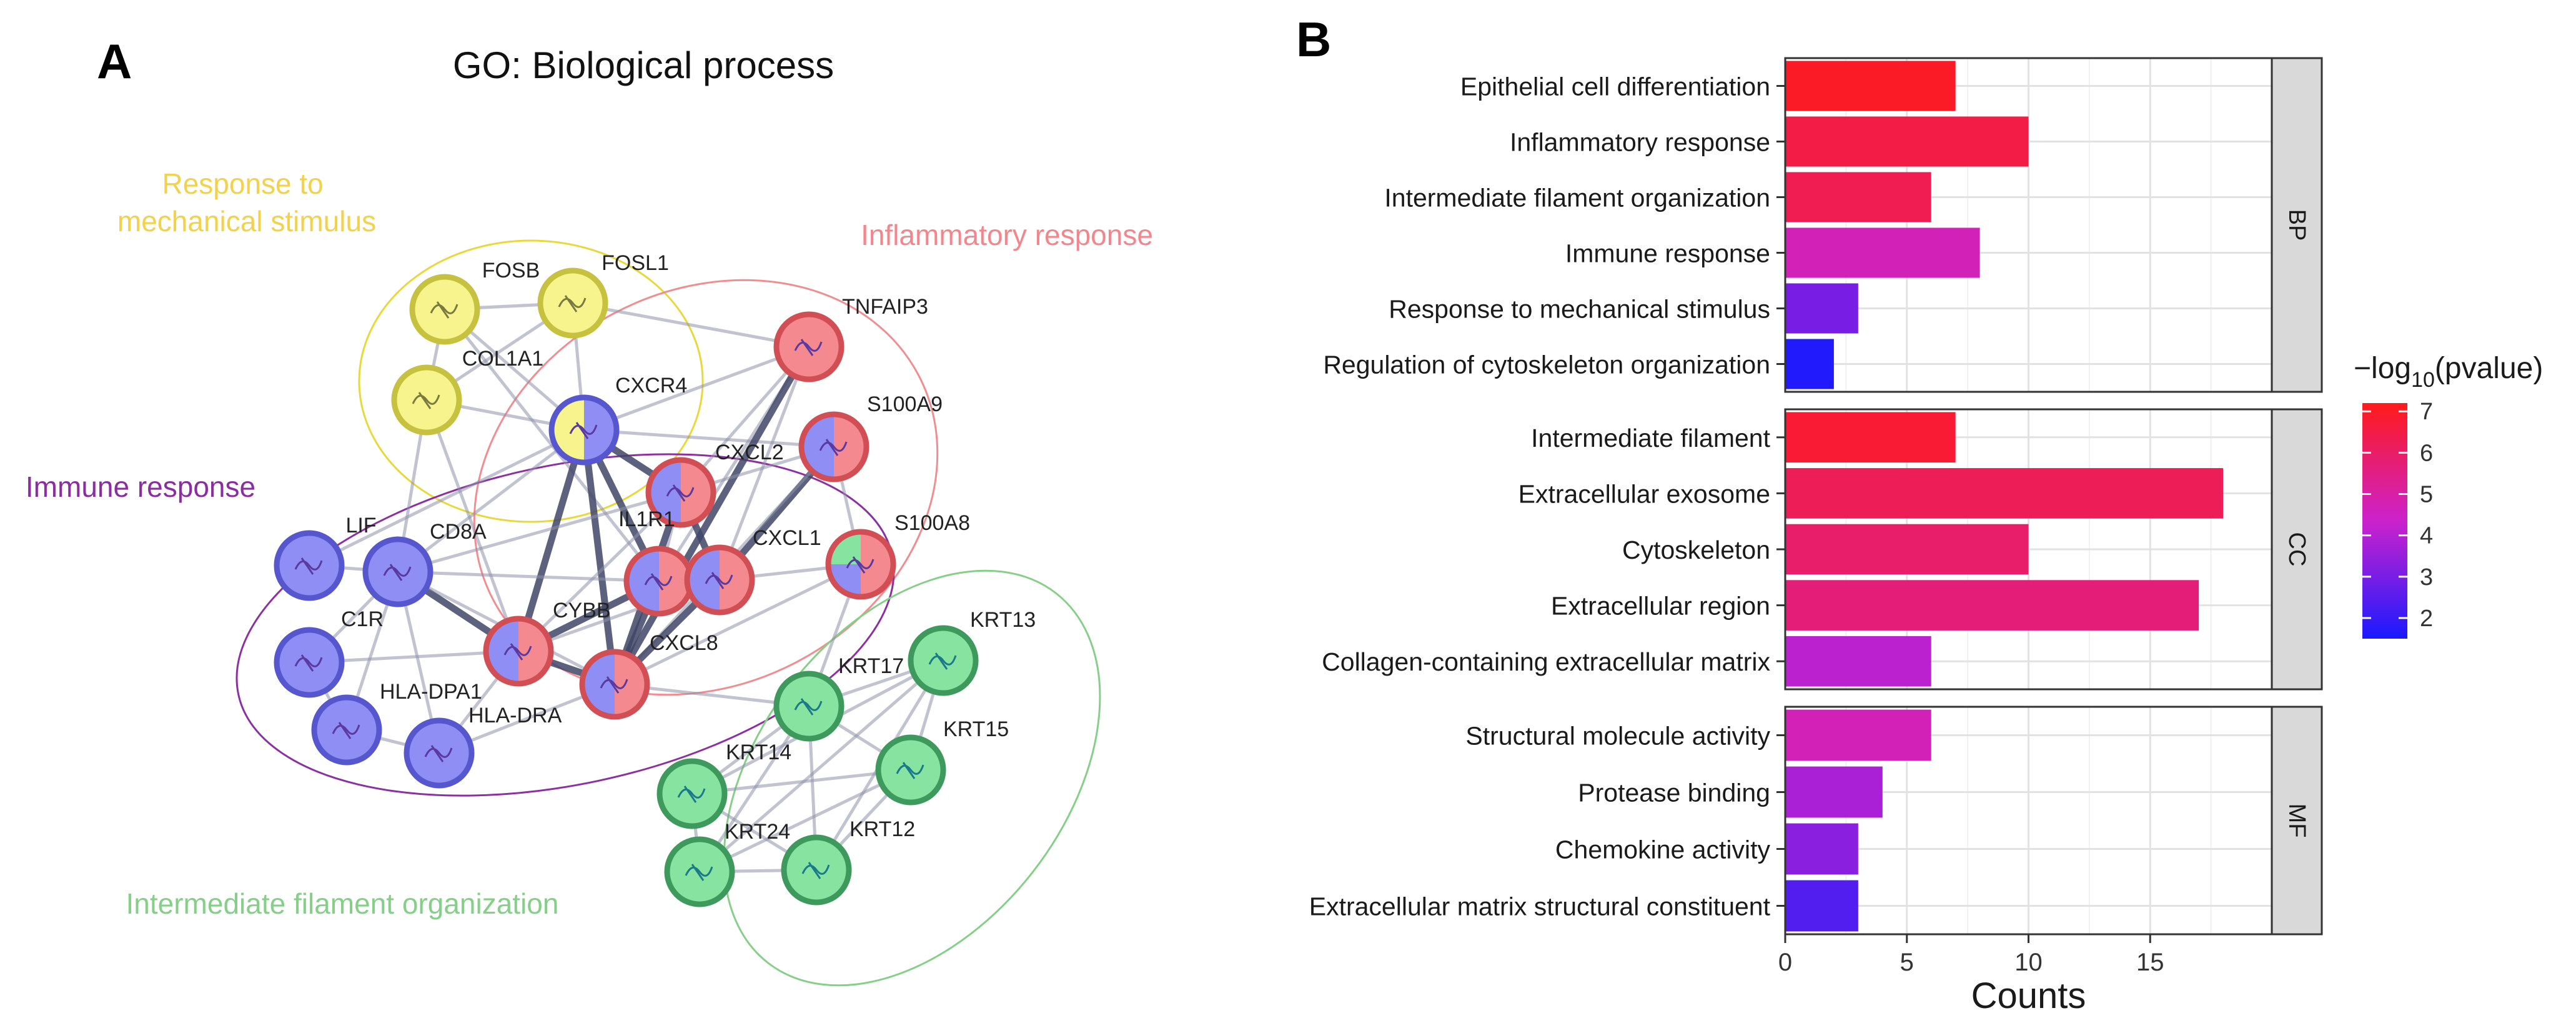 Image resolution: width=2576 pixels, height=1023 pixels. Describe the element at coordinates (1821, 308) in the screenshot. I see `bar-response-to-mechanical-stimulus` at that location.